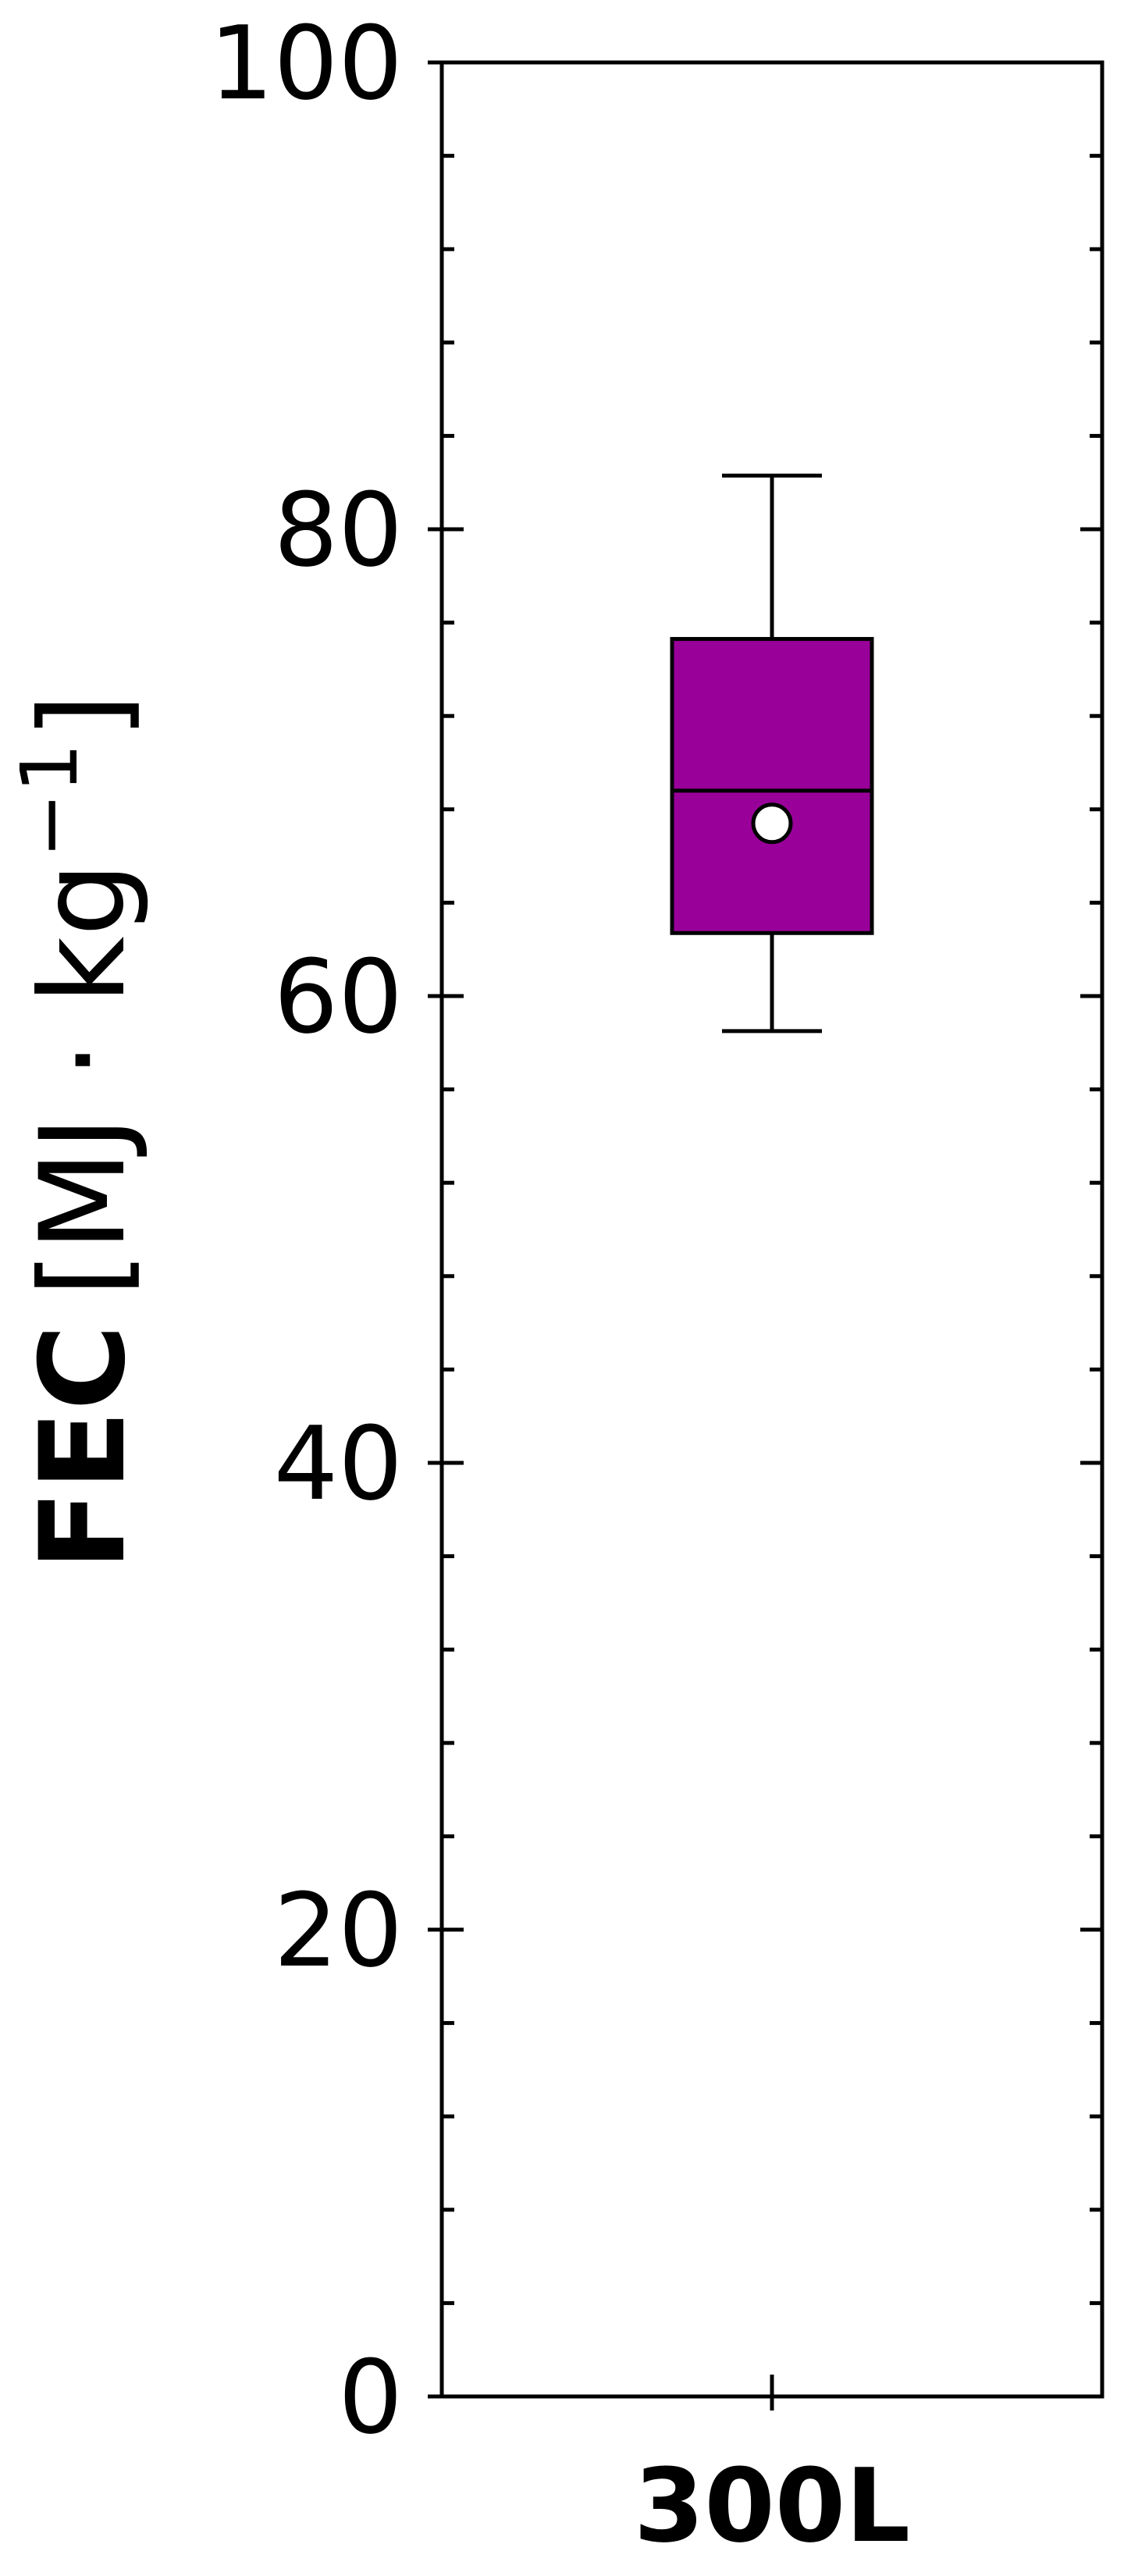 Image resolution: width=1124 pixels, height=2576 pixels. Describe the element at coordinates (306, 63) in the screenshot. I see `y-tick-label: 100` at that location.